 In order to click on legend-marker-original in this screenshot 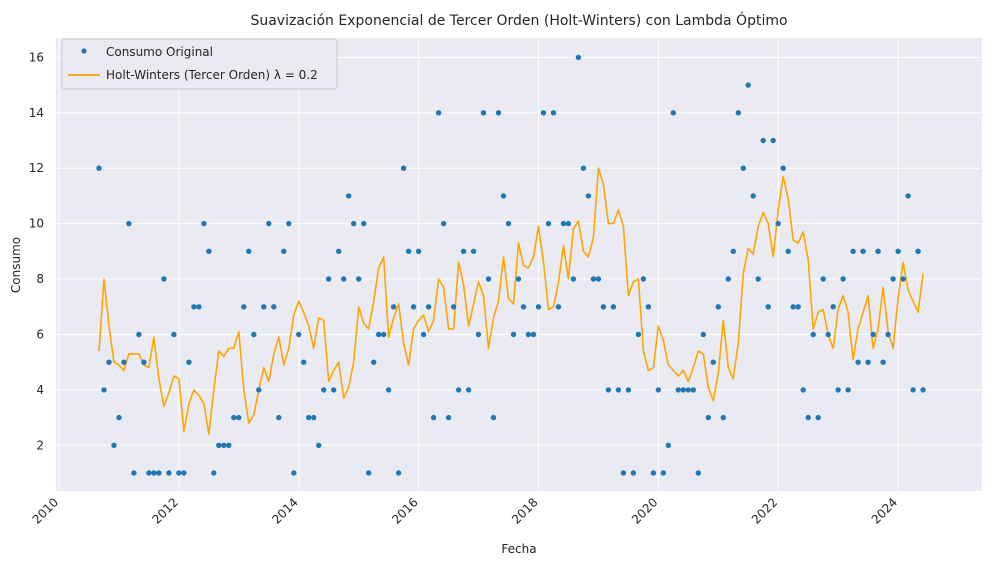, I will do `click(84, 51)`.